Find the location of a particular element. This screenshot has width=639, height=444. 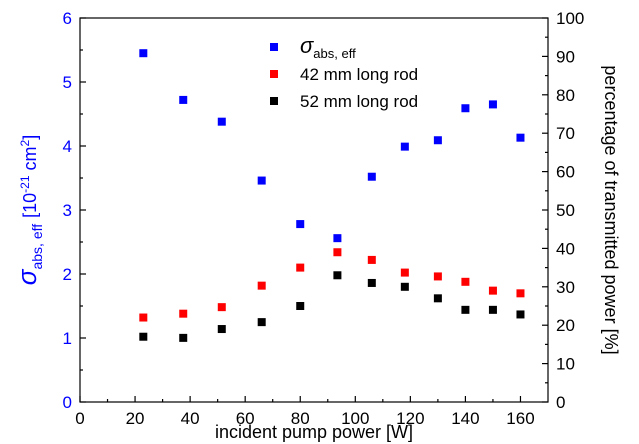

legend-label: σabs, eff is located at coordinates (328, 47).